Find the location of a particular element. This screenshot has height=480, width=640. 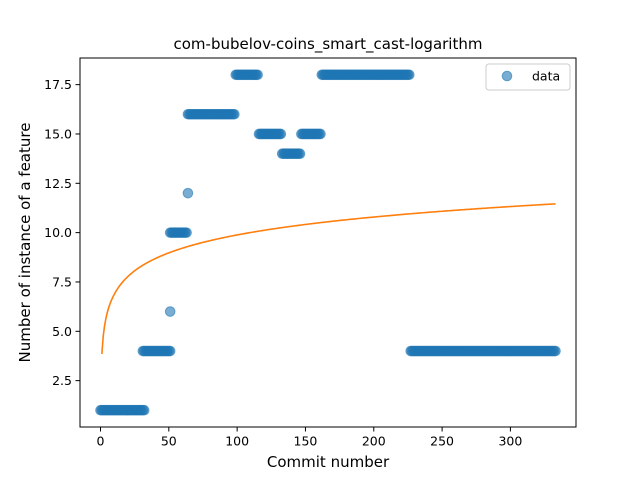

y-axis: 2.5 5.0 7.5 10.0 12.5 15.0 17.5 is located at coordinates (62, 232).